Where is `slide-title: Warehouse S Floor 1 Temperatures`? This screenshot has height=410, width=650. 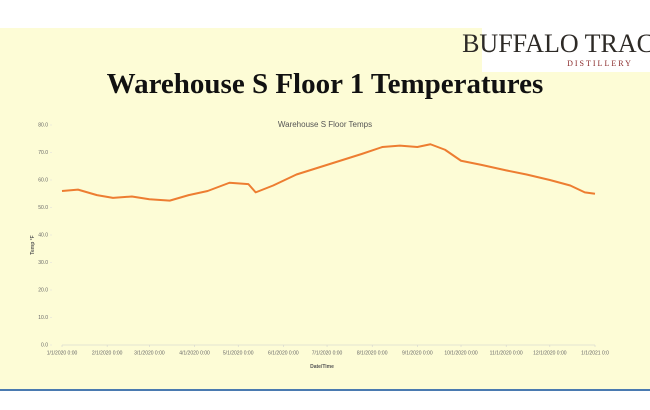
slide-title: Warehouse S Floor 1 Temperatures is located at coordinates (325, 84).